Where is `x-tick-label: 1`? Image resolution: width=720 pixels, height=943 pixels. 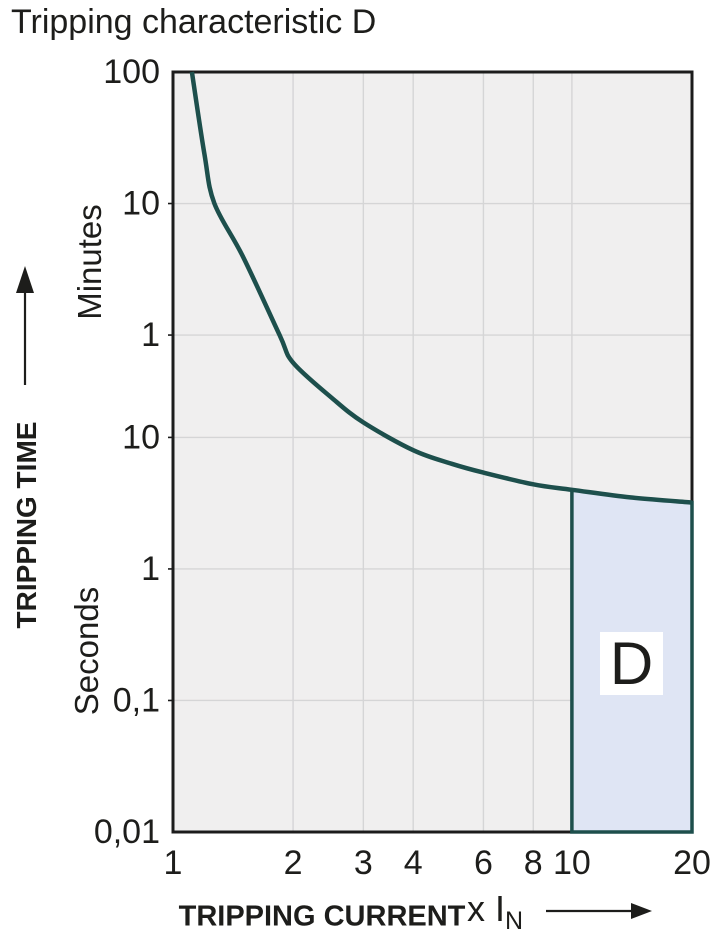
x-tick-label: 1 is located at coordinates (173, 863).